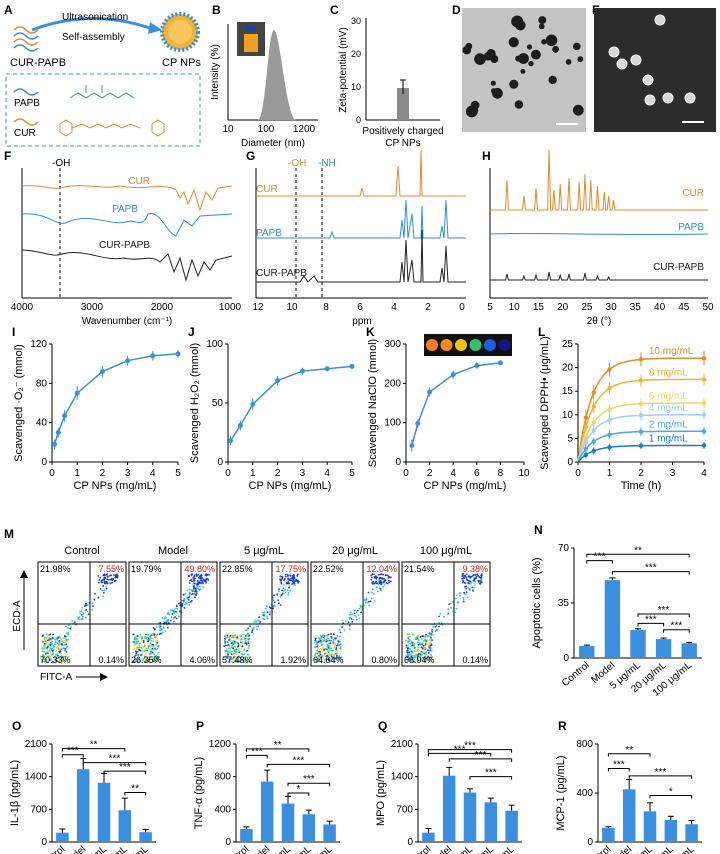 The height and width of the screenshot is (854, 720). What do you see at coordinates (576, 674) in the screenshot?
I see `category-label: Control` at bounding box center [576, 674].